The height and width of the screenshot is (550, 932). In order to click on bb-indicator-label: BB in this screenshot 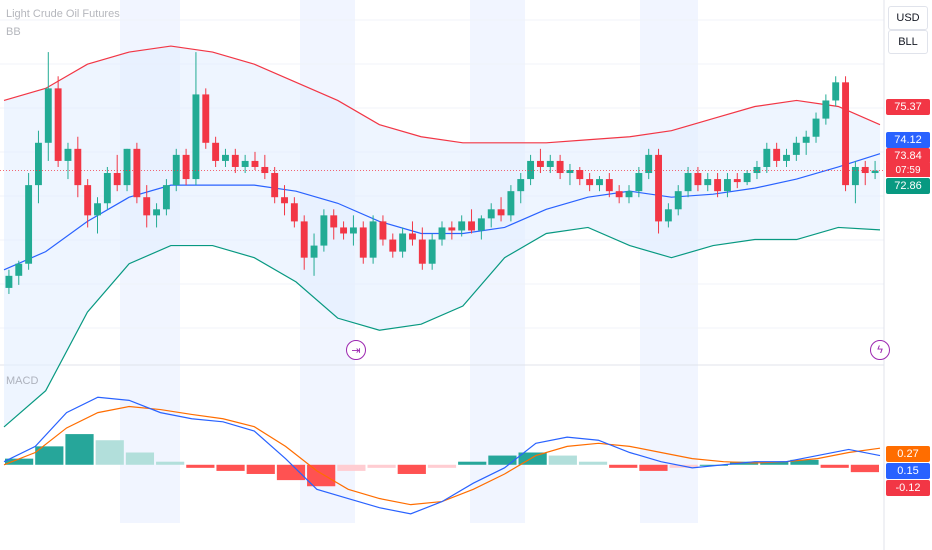, I will do `click(13, 32)`.